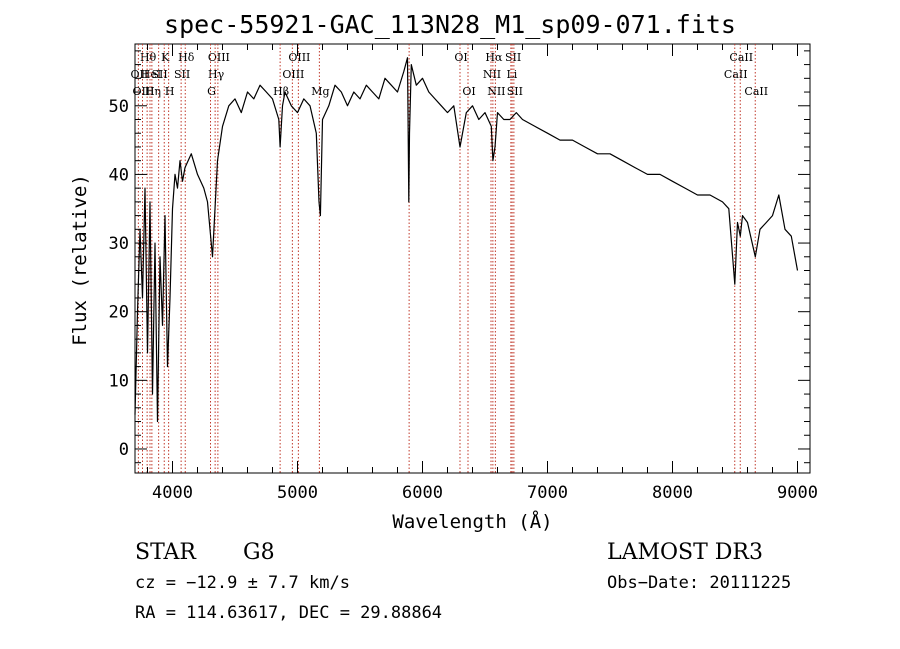 This screenshot has height=649, width=900. I want to click on y-tick-label: 20, so click(119, 313).